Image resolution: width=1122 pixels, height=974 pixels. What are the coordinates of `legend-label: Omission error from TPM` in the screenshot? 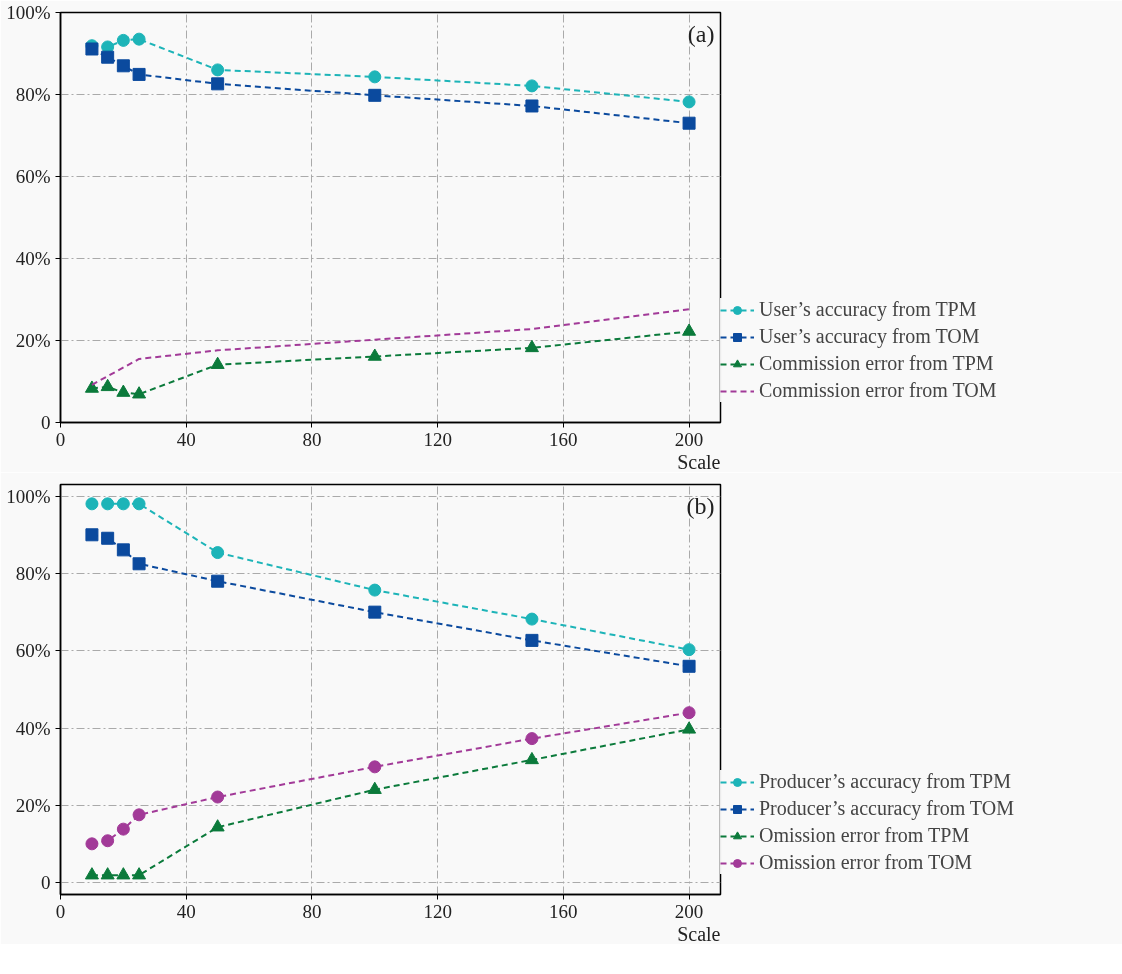 It's located at (864, 835).